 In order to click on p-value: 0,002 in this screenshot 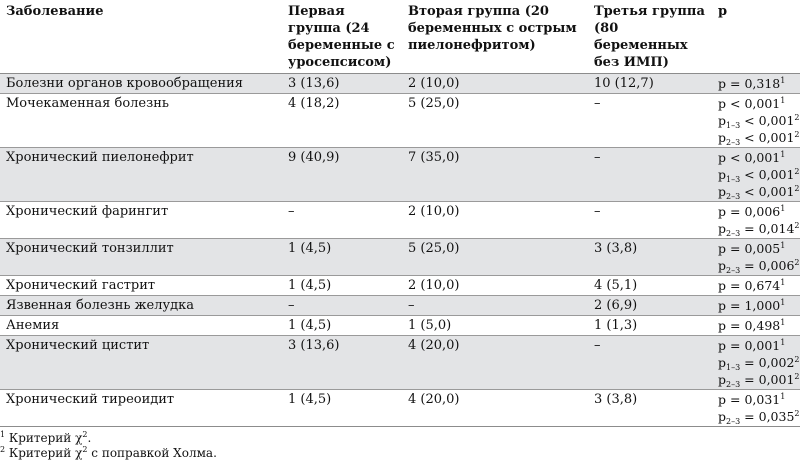, I will do `click(776, 362)`.